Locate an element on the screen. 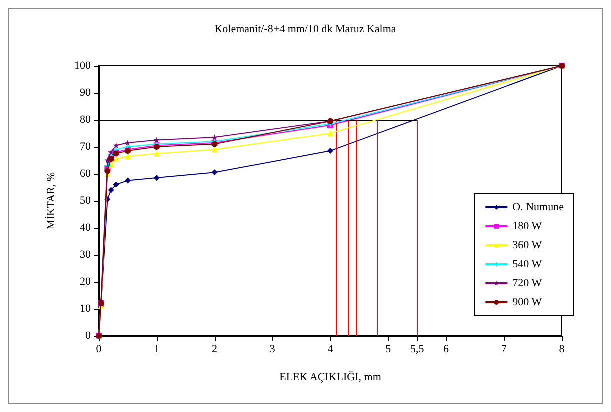  y-tick-label: 60 is located at coordinates (86, 174).